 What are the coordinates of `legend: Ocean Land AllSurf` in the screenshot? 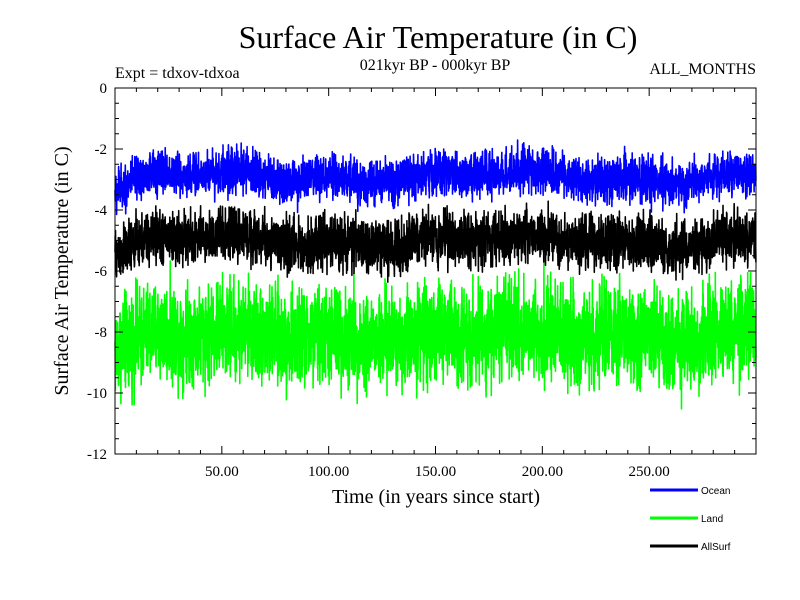 It's located at (690, 519).